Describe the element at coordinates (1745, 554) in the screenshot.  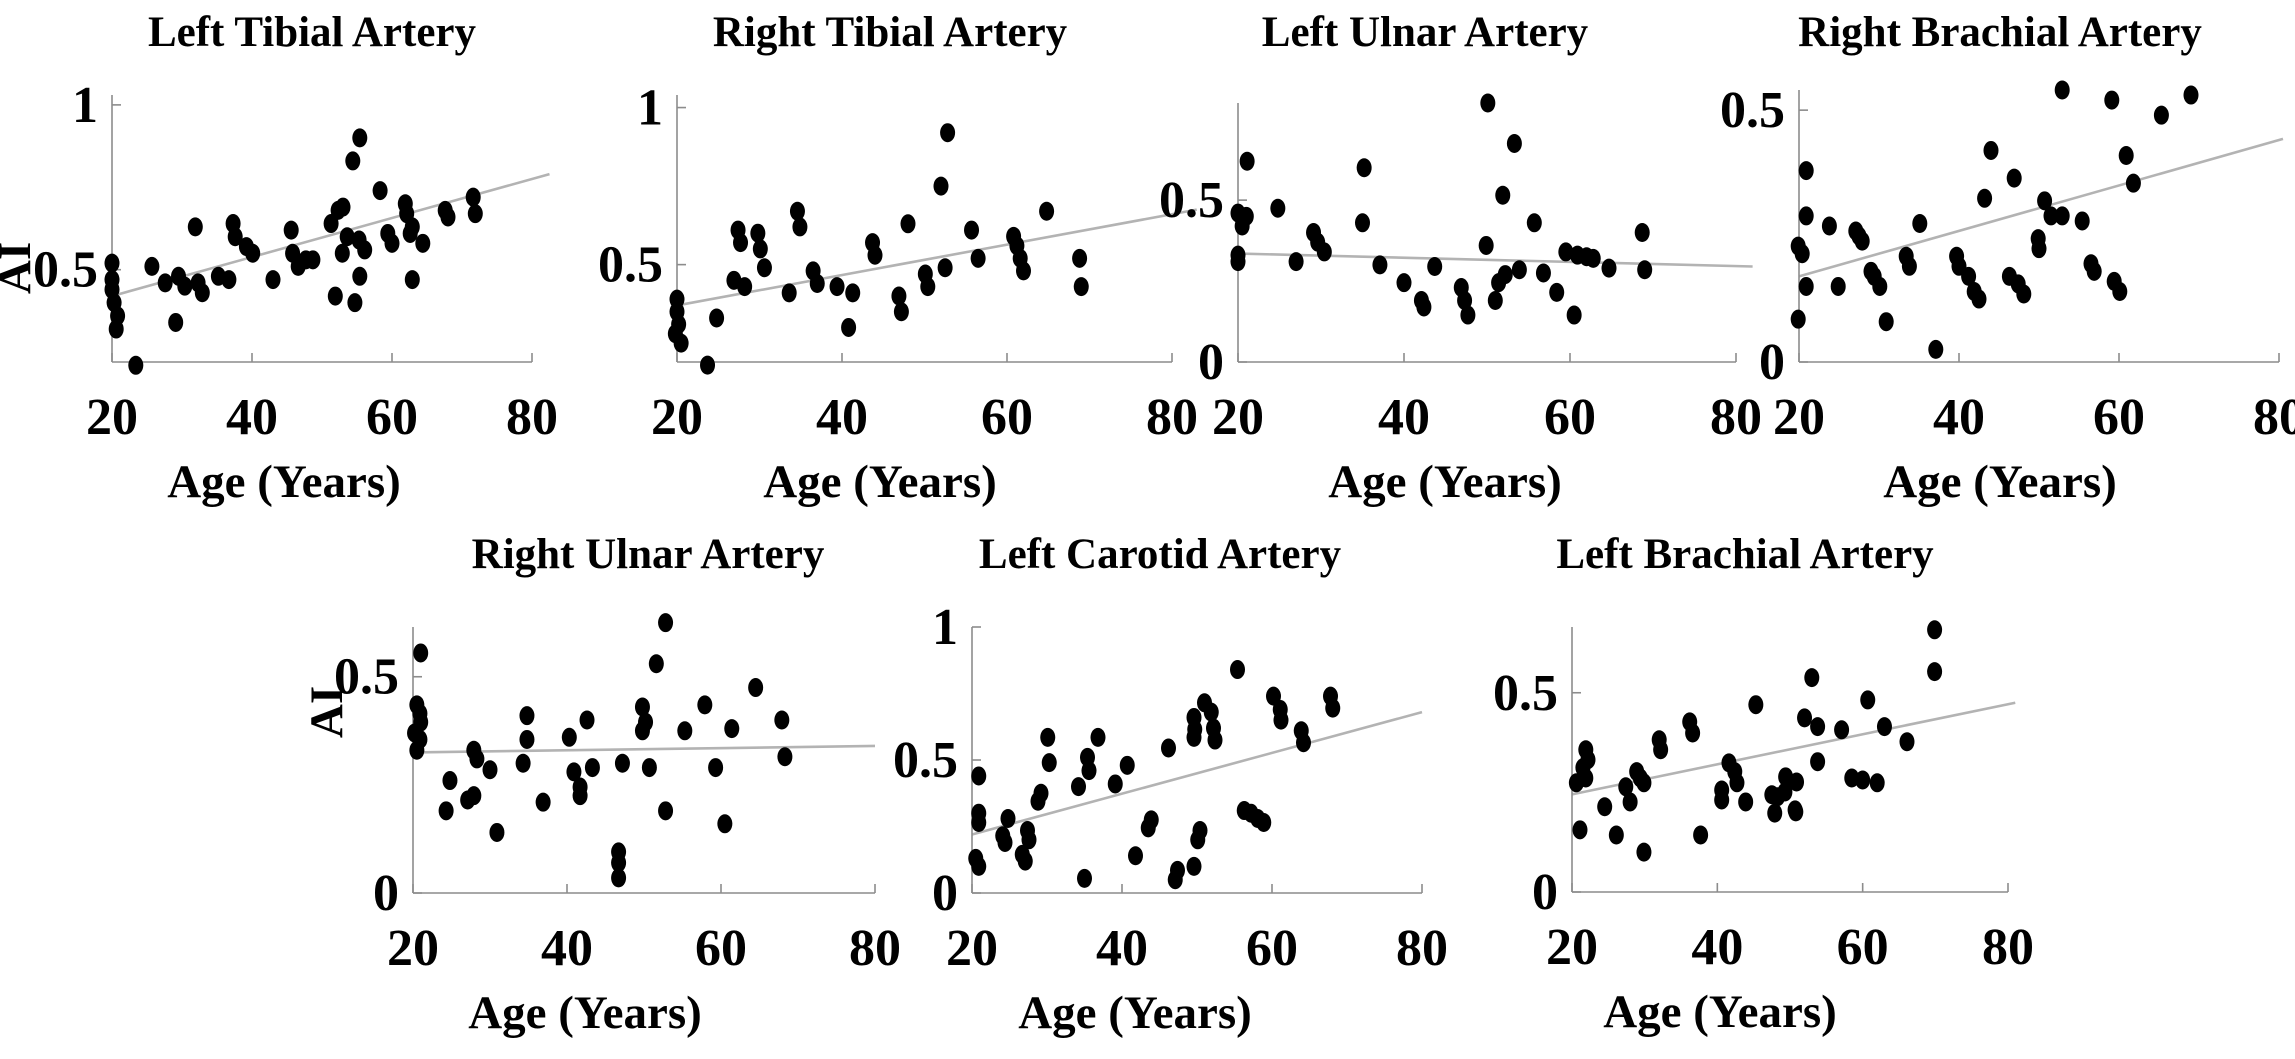
I see `subplot-title: Left Brachial Artery` at that location.